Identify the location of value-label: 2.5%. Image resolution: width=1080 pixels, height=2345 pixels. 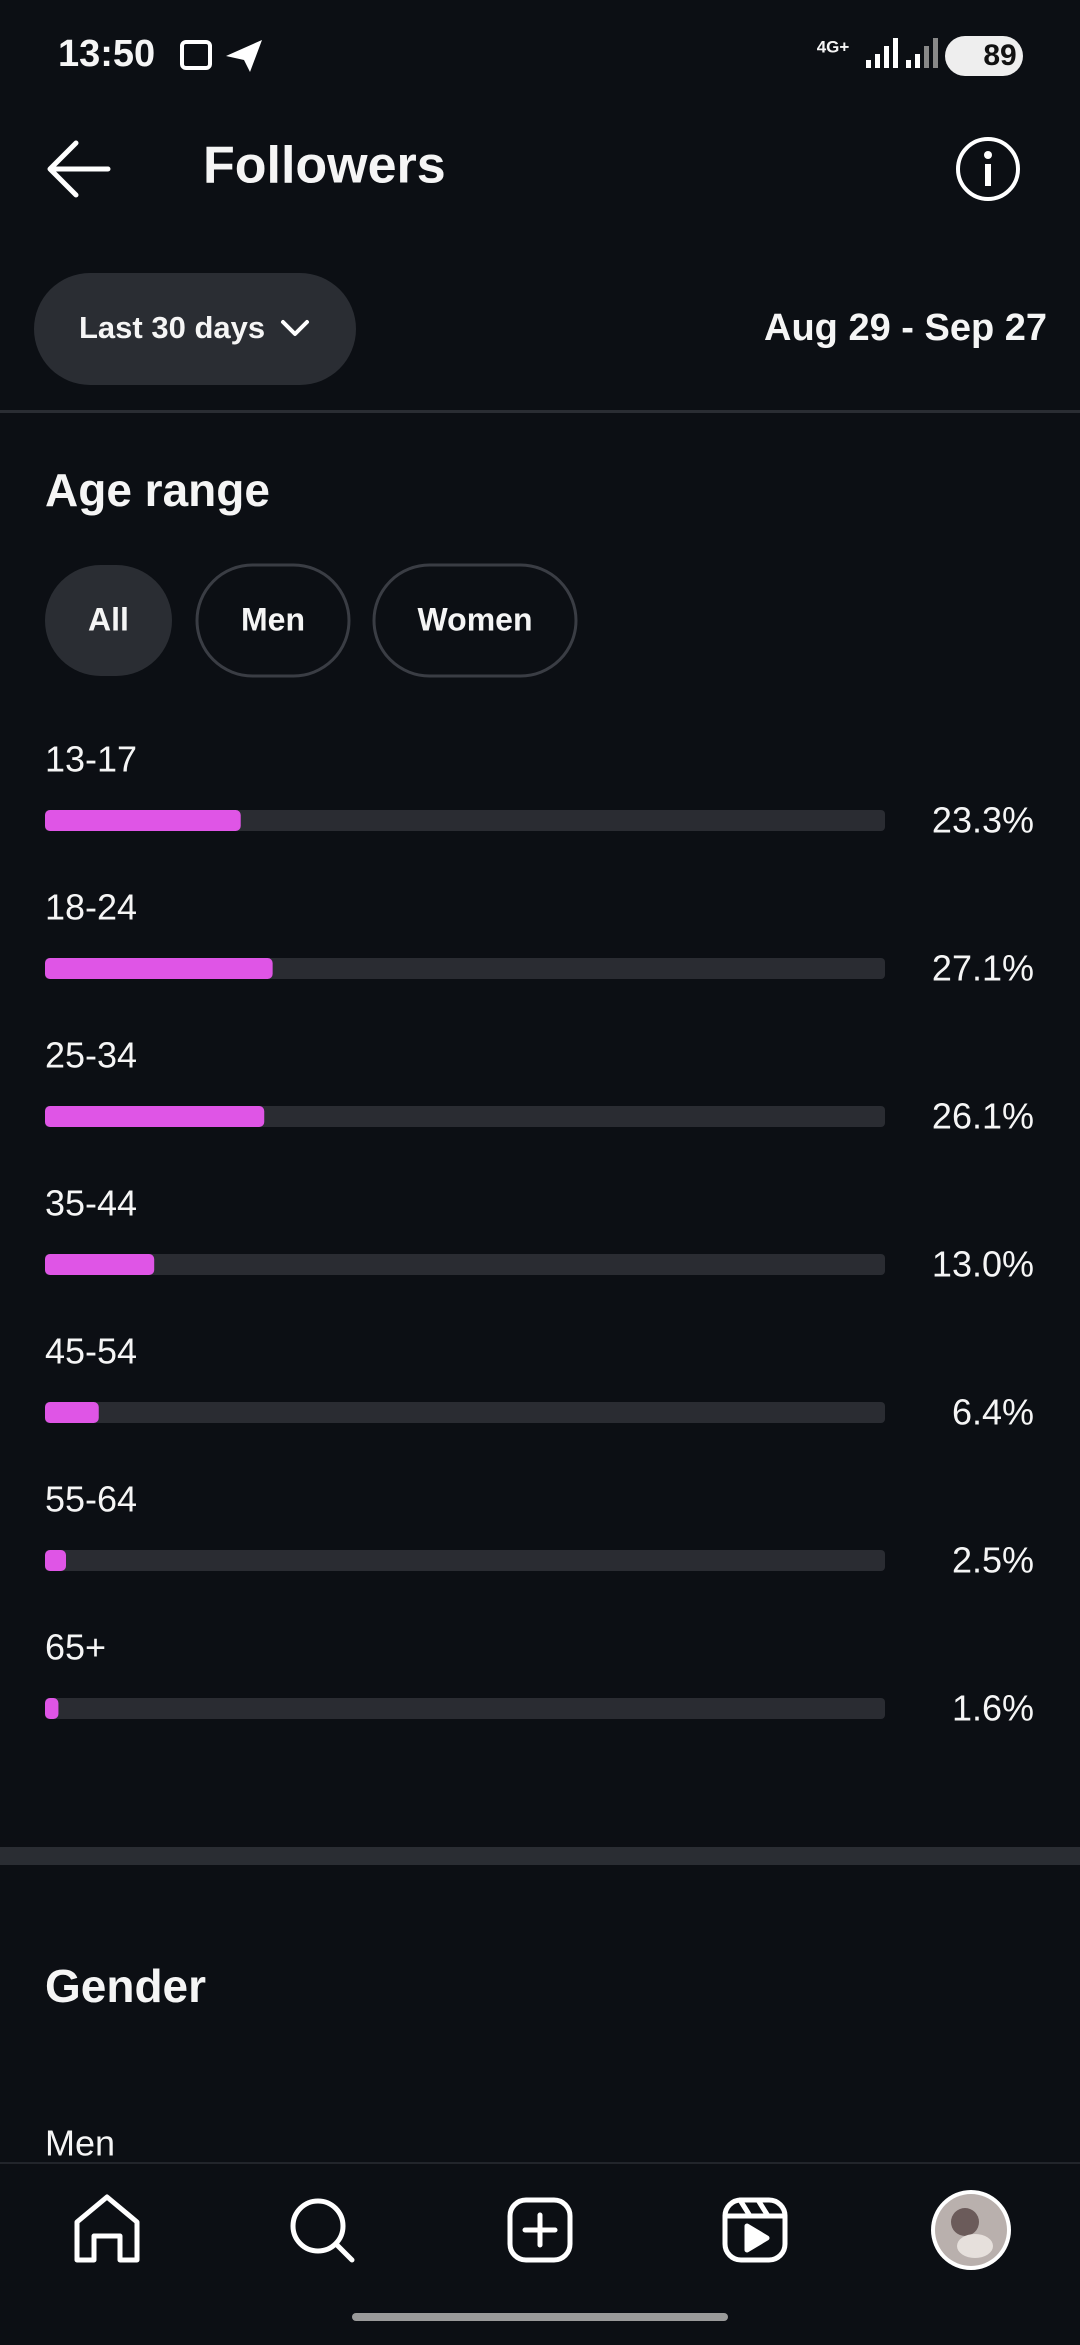
(993, 1560).